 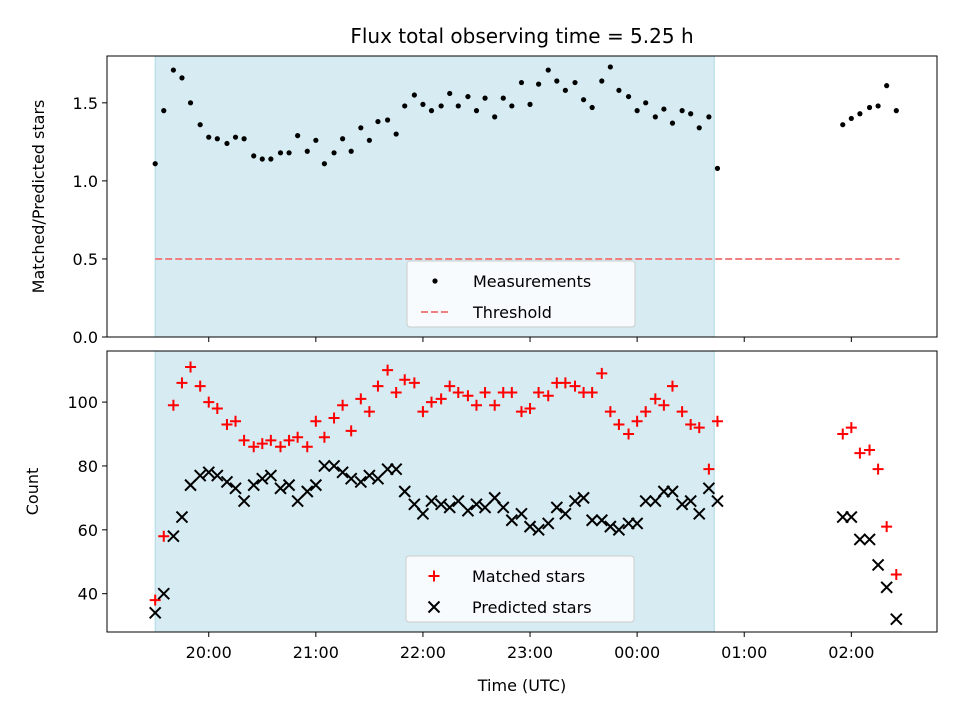 What do you see at coordinates (528, 576) in the screenshot?
I see `legend-label: Matched stars` at bounding box center [528, 576].